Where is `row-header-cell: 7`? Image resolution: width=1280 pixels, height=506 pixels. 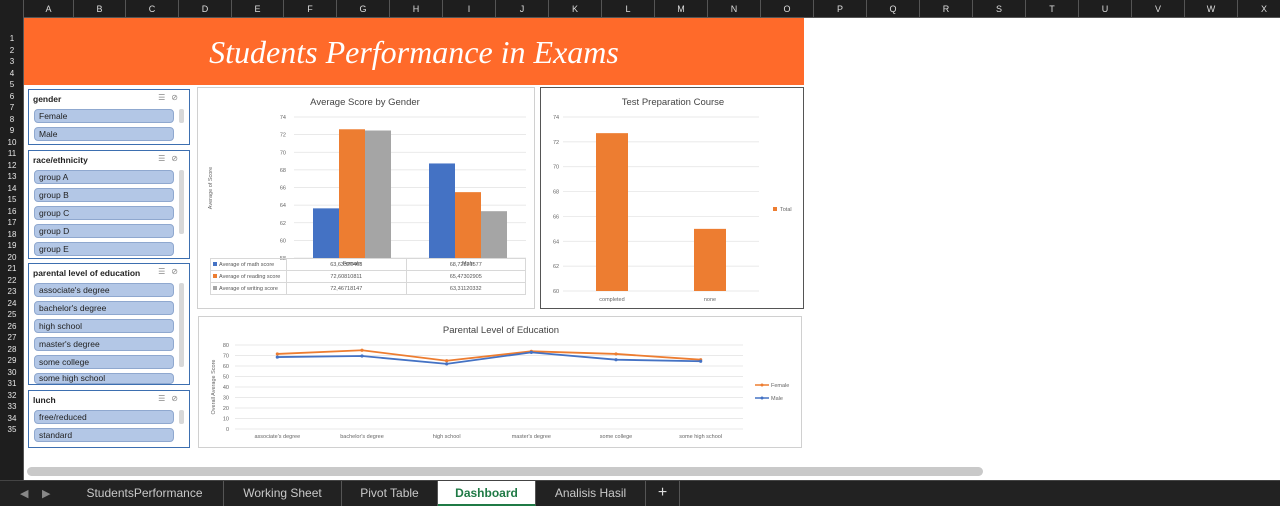 row-header-cell: 7 is located at coordinates (12, 107).